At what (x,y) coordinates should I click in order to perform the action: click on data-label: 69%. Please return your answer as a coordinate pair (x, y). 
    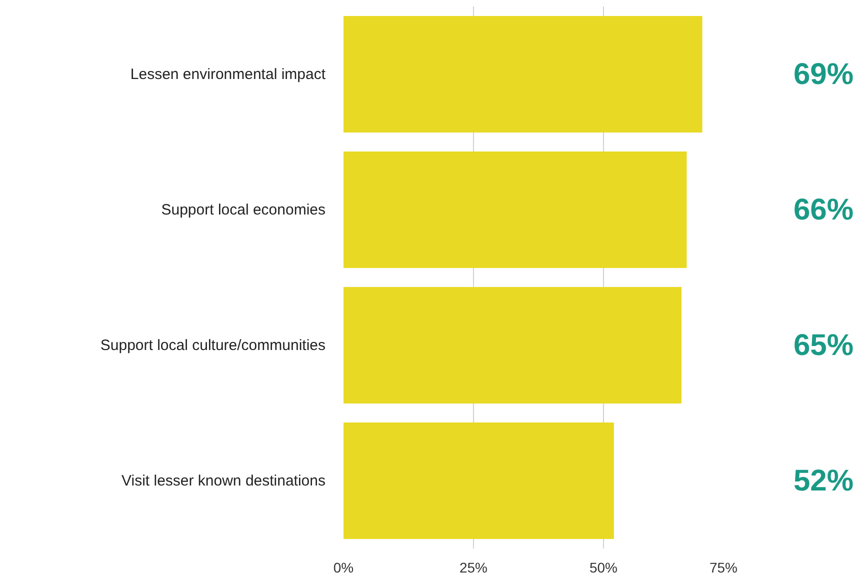
    Looking at the image, I should click on (823, 74).